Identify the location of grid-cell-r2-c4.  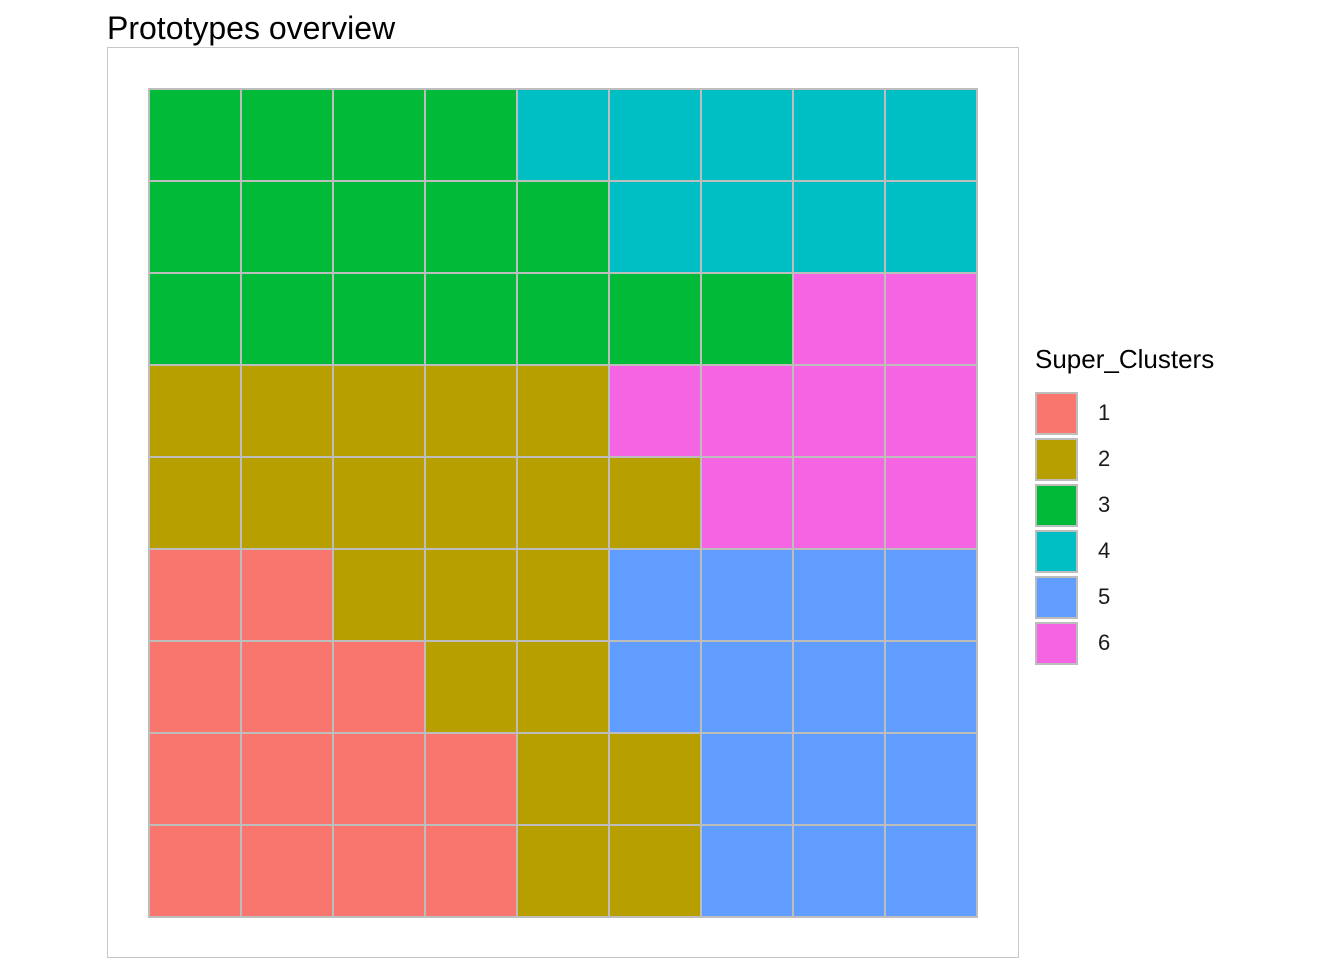
(471, 227).